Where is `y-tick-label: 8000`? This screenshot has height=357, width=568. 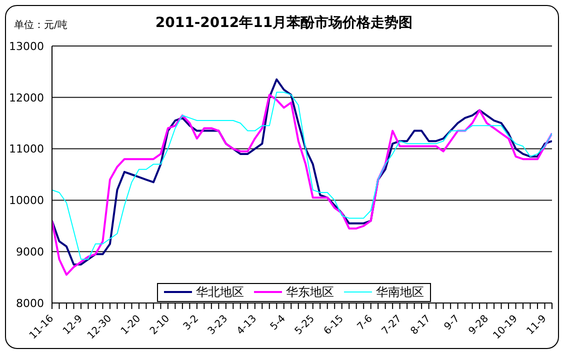
y-tick-label: 8000 is located at coordinates (30, 303).